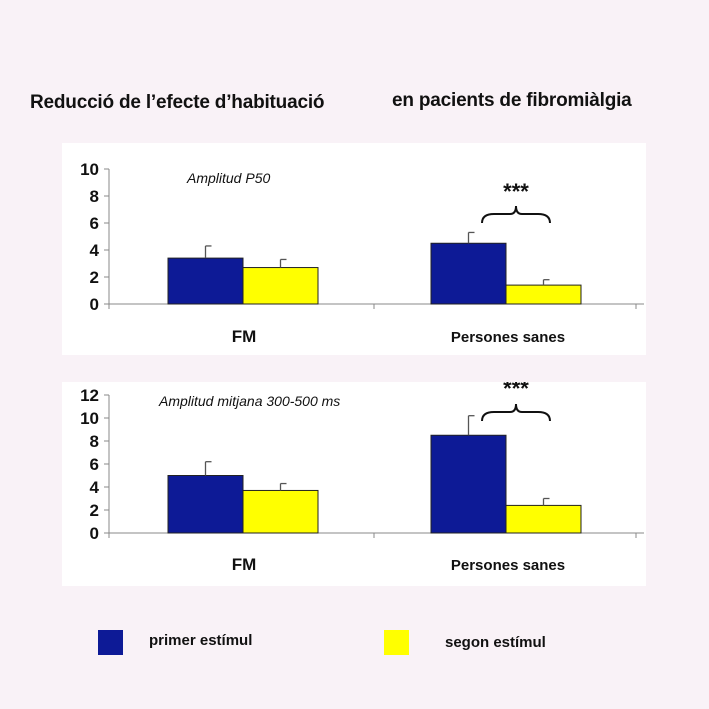 Image resolution: width=709 pixels, height=709 pixels. Describe the element at coordinates (244, 336) in the screenshot. I see `category-label-p50-fm: FM` at that location.